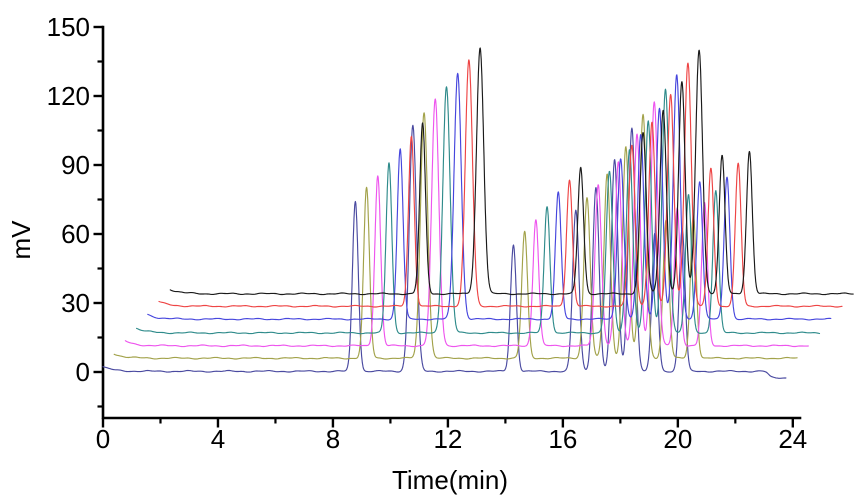 This screenshot has width=865, height=501. I want to click on x-tick-label: 12, so click(447, 439).